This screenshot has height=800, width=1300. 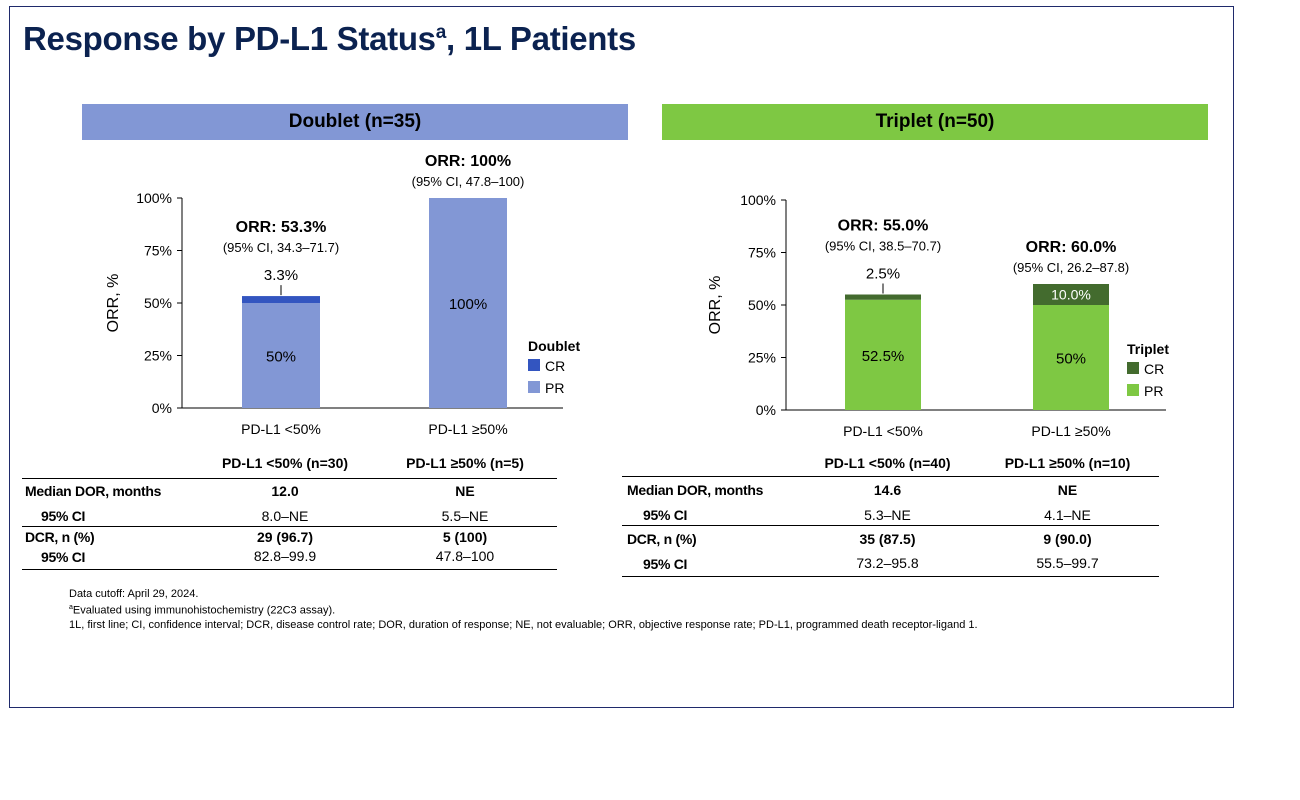 I want to click on footnote-a-marker: a, so click(x=71, y=607).